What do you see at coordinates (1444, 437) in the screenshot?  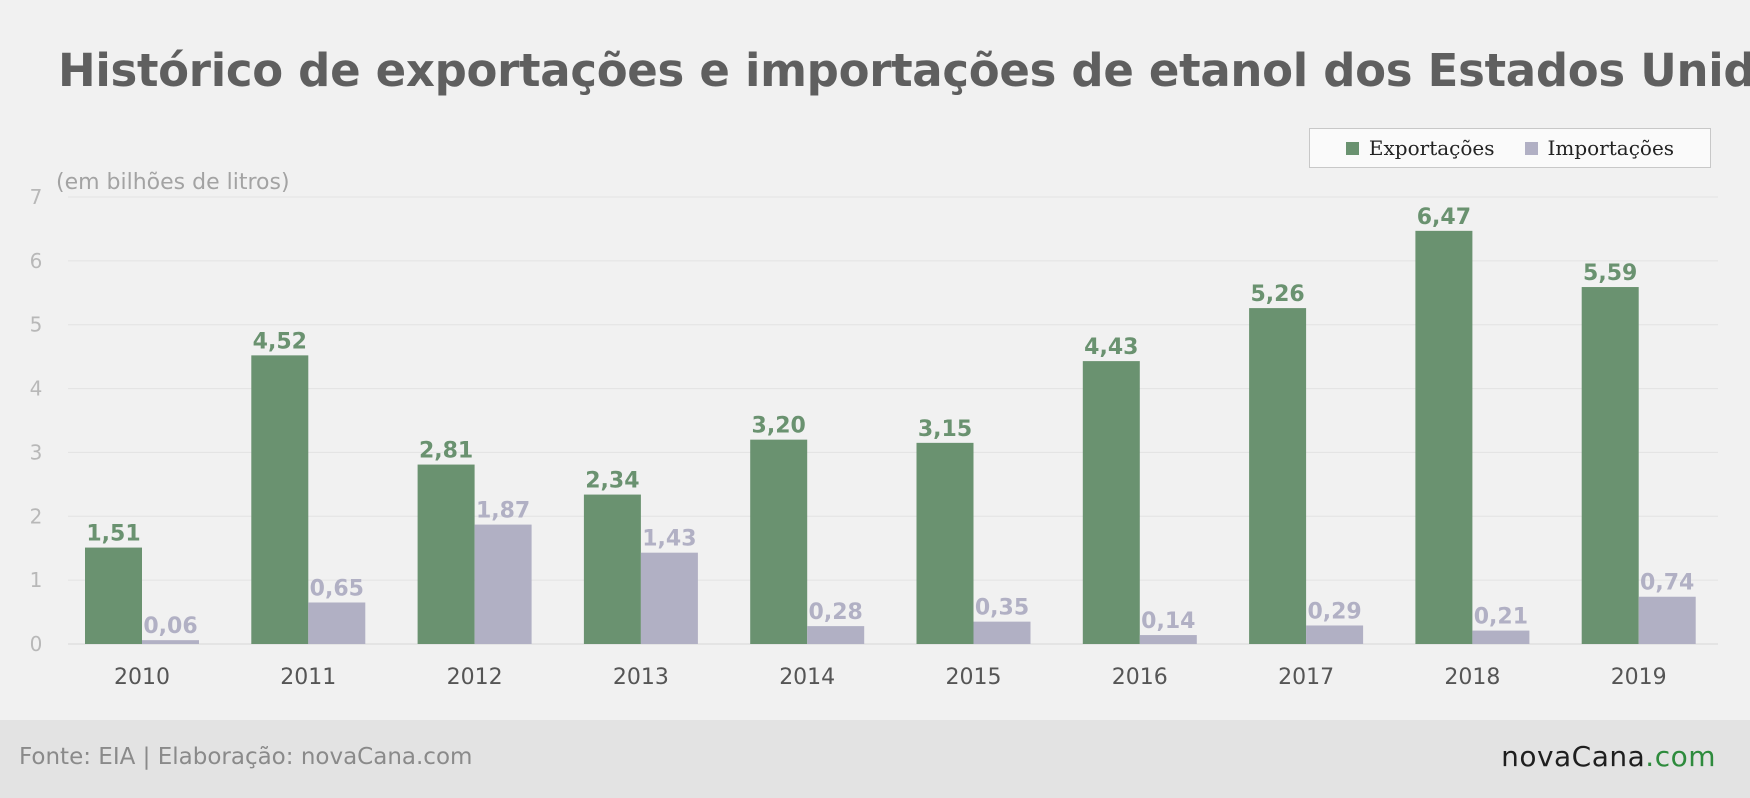 I see `bar-exports-2018` at bounding box center [1444, 437].